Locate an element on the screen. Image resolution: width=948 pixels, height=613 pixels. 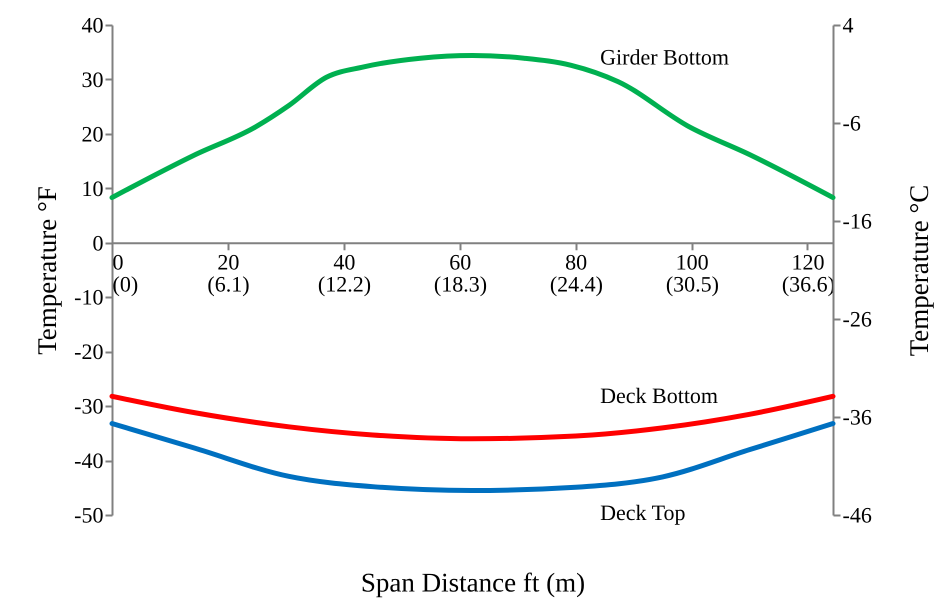
y-tick-label: 0 is located at coordinates (98, 243).